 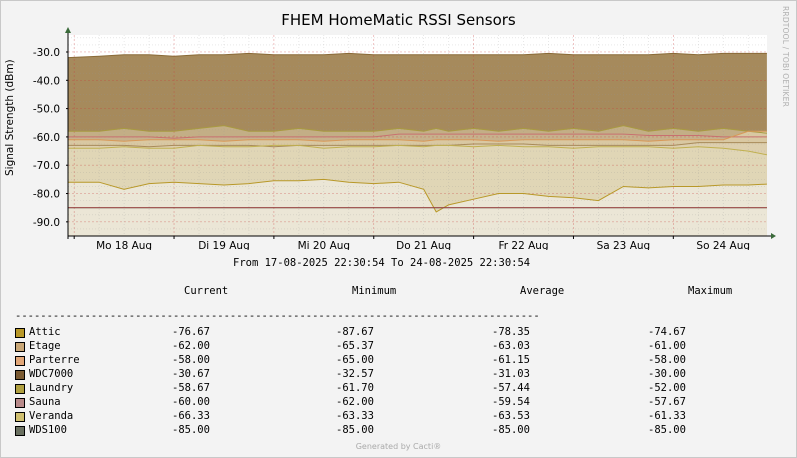 I want to click on legend-minimum: -62.00, so click(x=355, y=402).